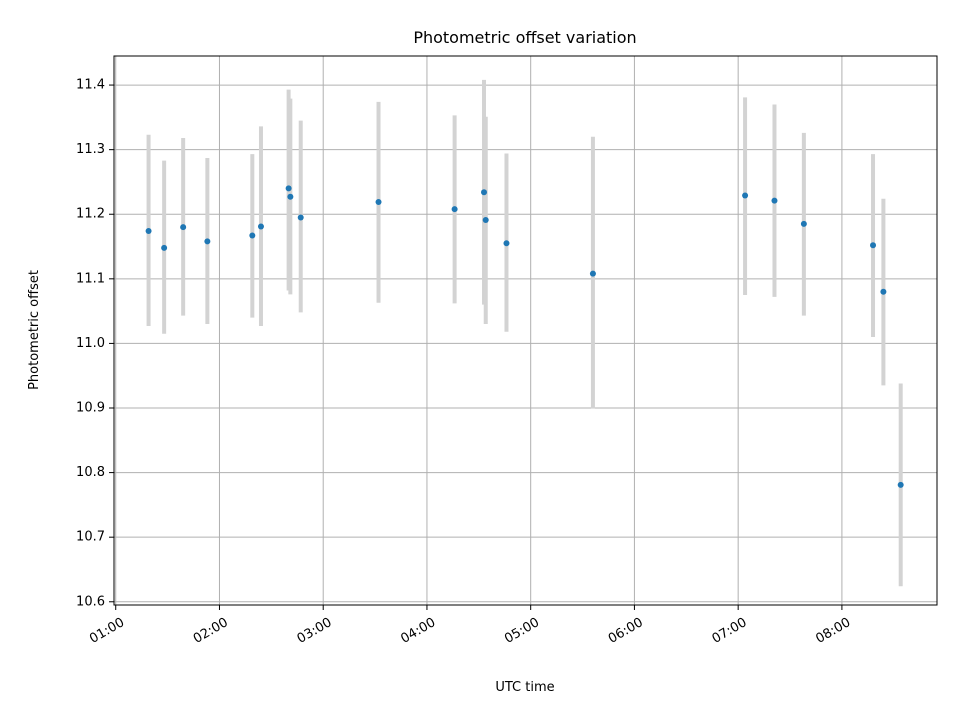 The width and height of the screenshot is (960, 720). Describe the element at coordinates (524, 37) in the screenshot. I see `chart-title: Photometric offset variation` at that location.